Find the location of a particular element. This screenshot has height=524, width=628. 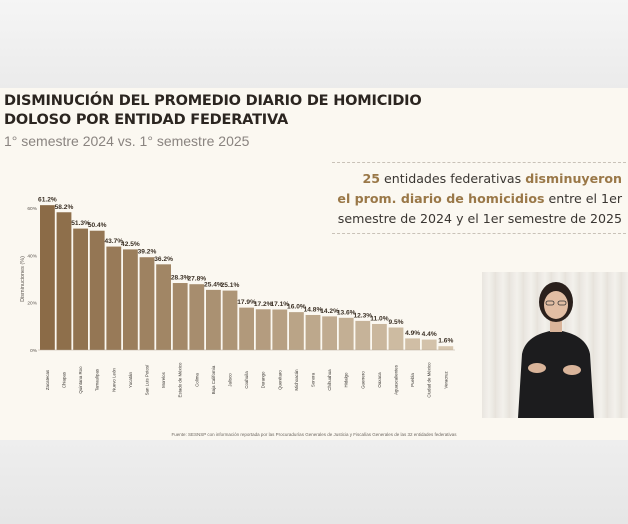

data-label: 4.9% is located at coordinates (412, 333).